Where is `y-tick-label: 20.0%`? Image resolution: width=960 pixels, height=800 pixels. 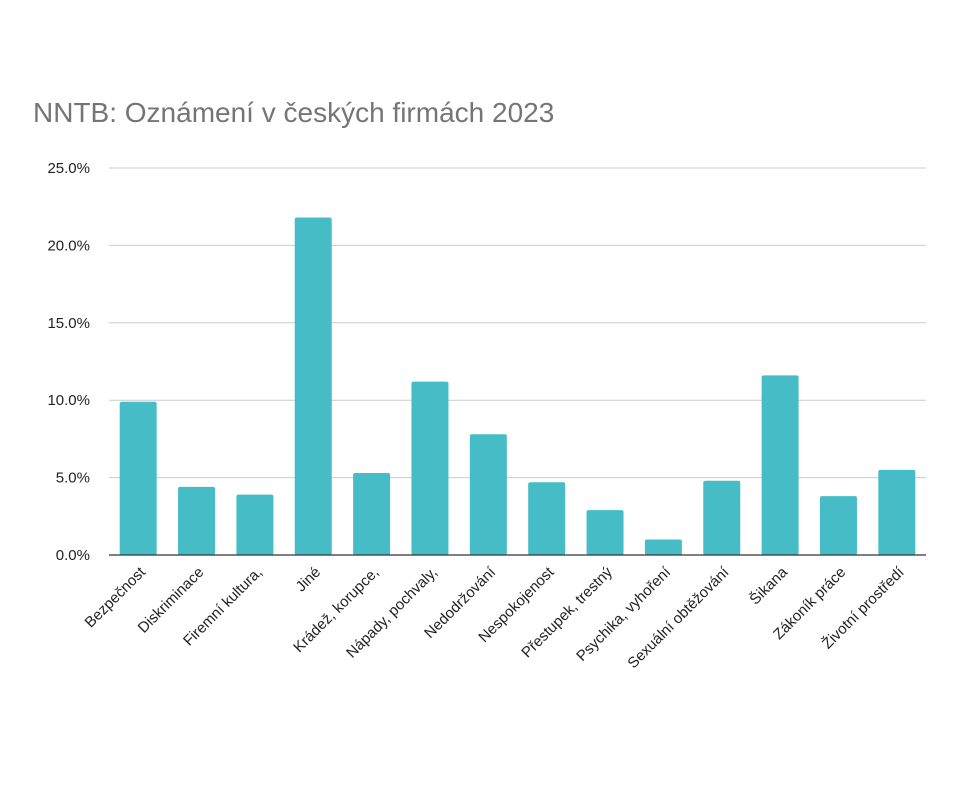
y-tick-label: 20.0% is located at coordinates (68, 245).